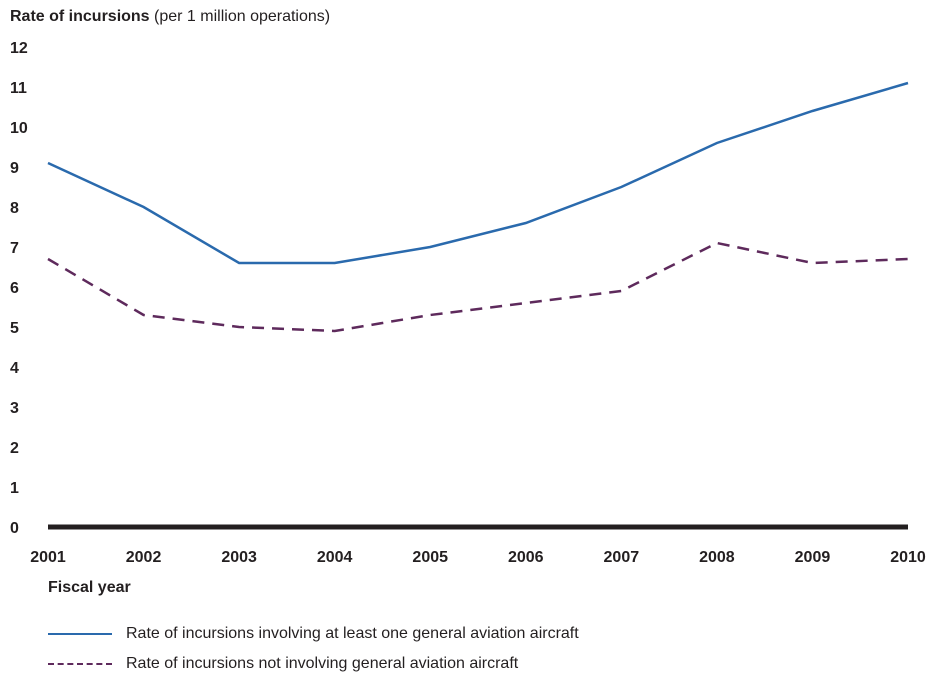  What do you see at coordinates (14, 288) in the screenshot?
I see `y-tick-label: 6` at bounding box center [14, 288].